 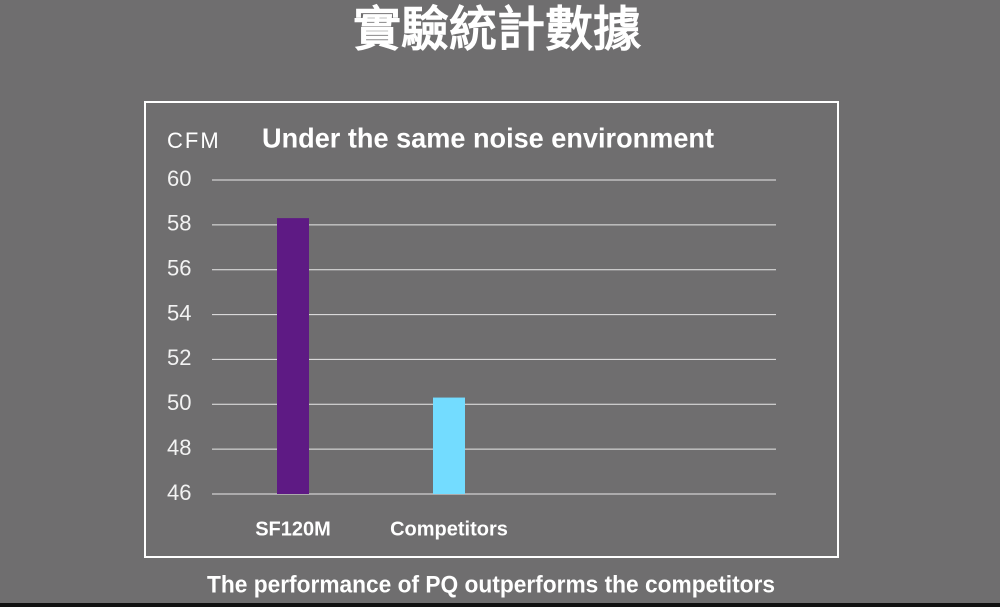 What do you see at coordinates (488, 137) in the screenshot?
I see `chart-subtitle: Under the same noise environment` at bounding box center [488, 137].